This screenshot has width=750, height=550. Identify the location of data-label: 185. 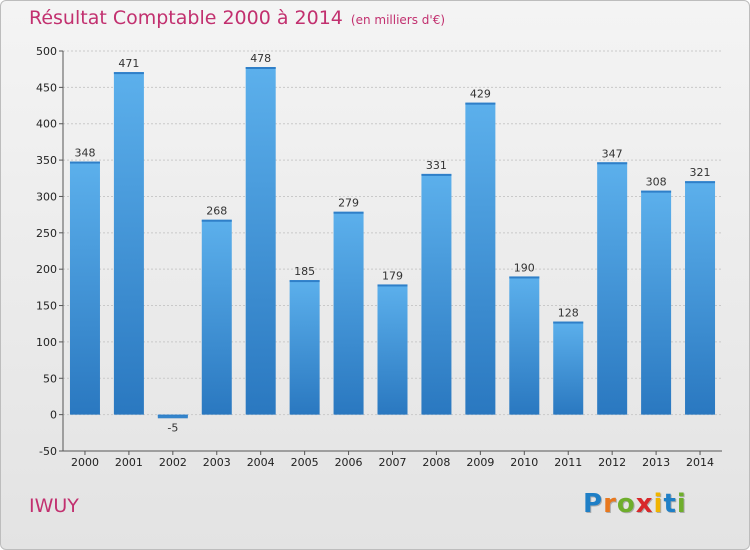
(304, 271).